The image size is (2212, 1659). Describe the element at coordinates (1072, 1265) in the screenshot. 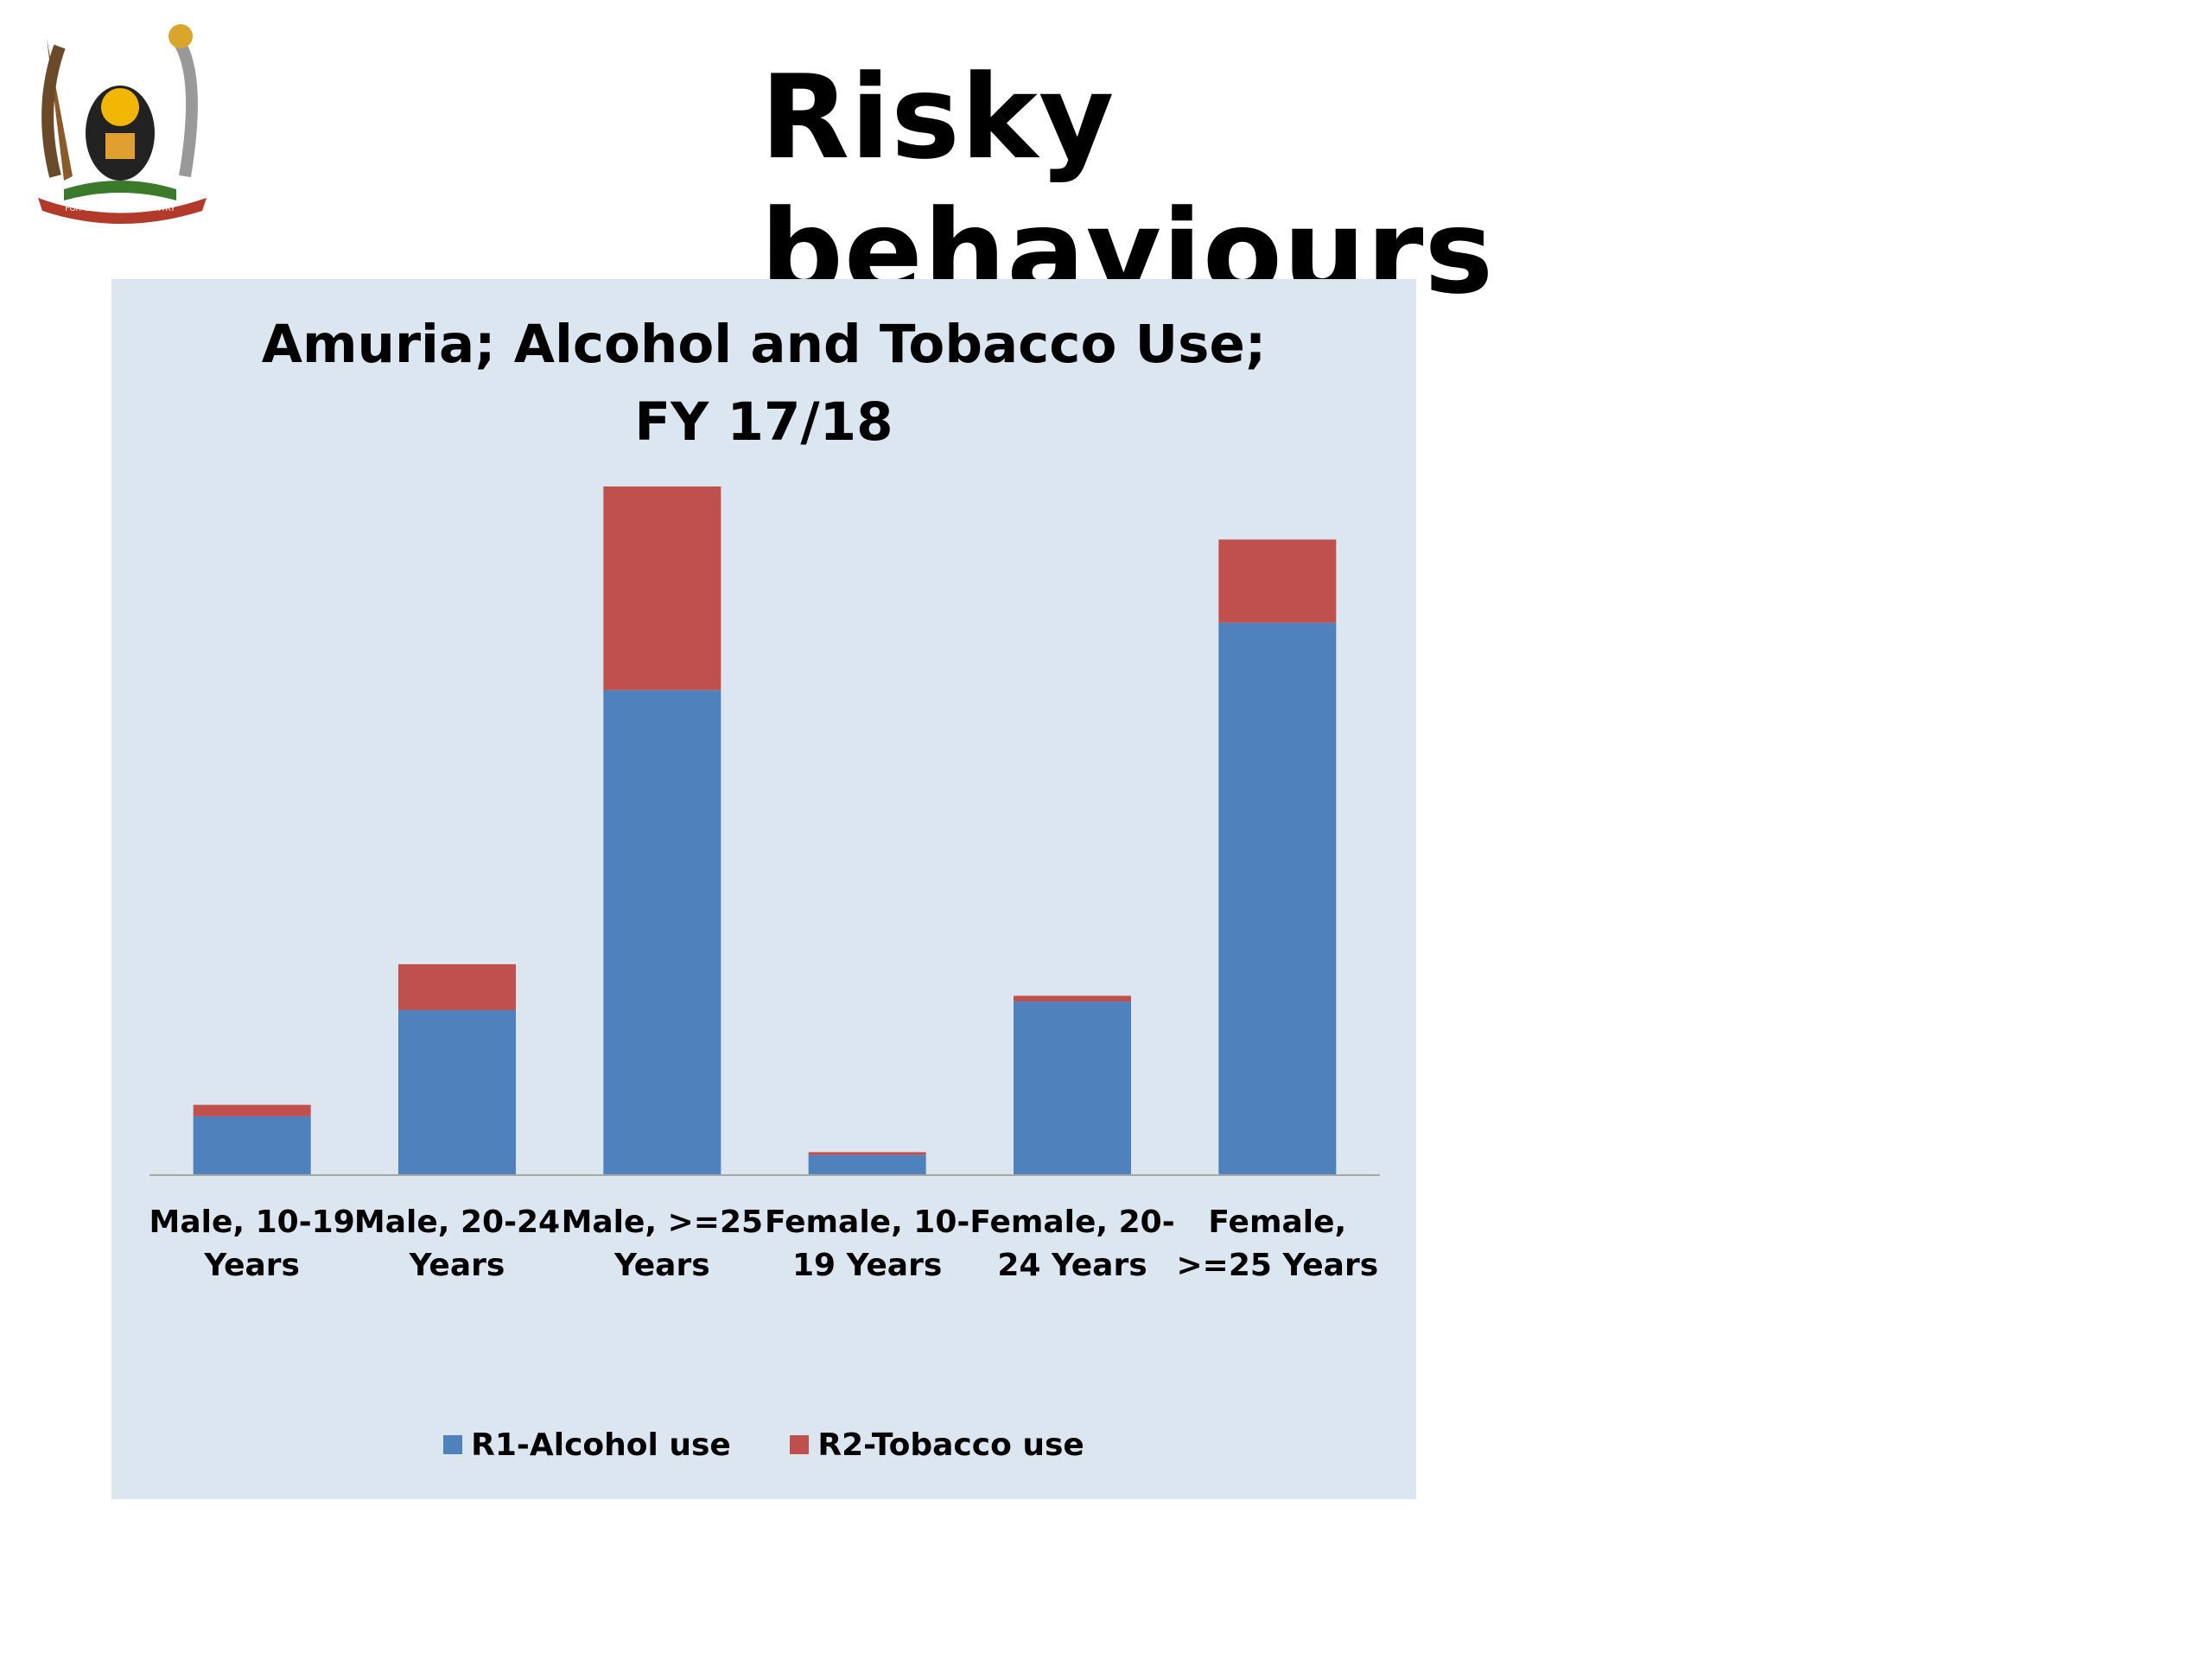

I see `category-label-line: 24 Years` at that location.